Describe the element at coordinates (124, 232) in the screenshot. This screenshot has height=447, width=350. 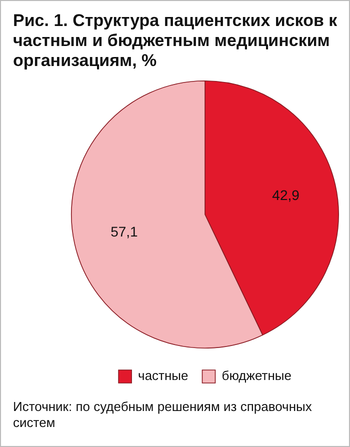
I see `data-label: 57,1` at that location.